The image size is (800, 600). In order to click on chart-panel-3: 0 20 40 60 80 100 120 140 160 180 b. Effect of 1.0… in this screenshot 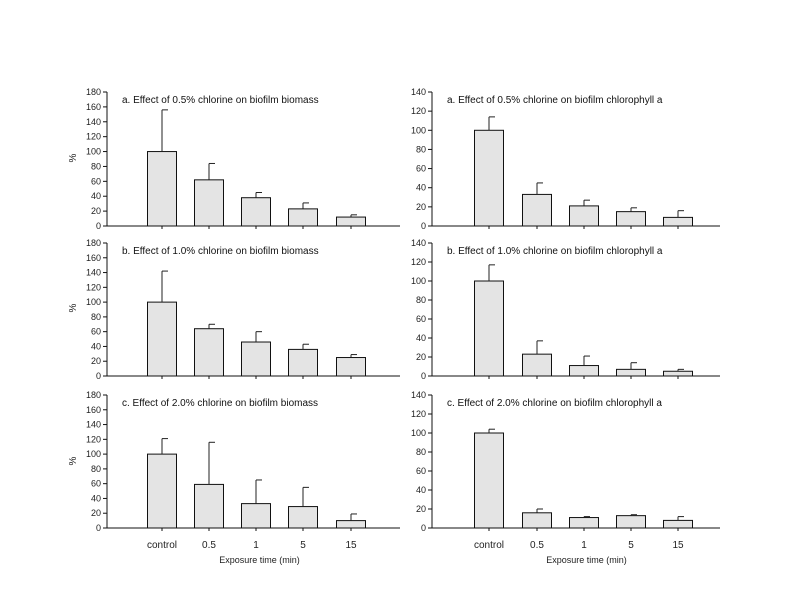, I will do `click(234, 309)`.